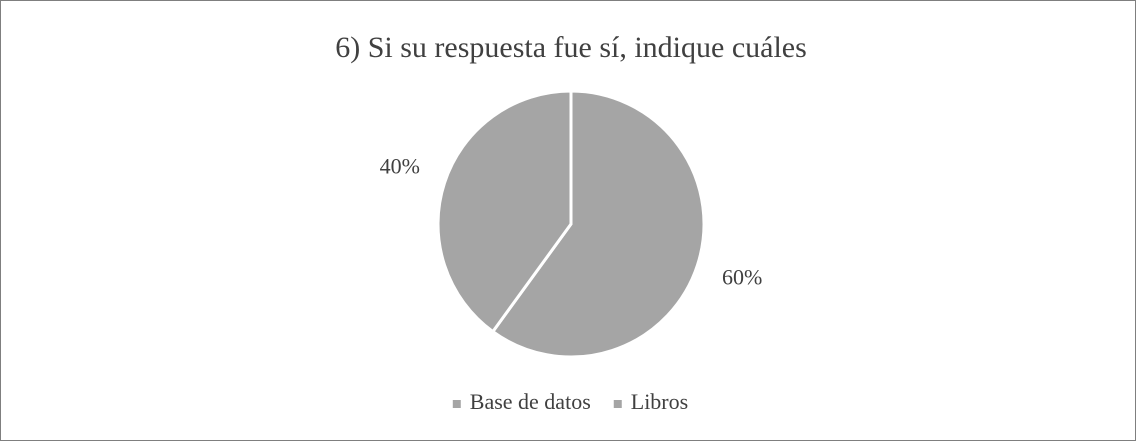 The image size is (1136, 441). Describe the element at coordinates (659, 401) in the screenshot. I see `legend-label: Libros` at that location.